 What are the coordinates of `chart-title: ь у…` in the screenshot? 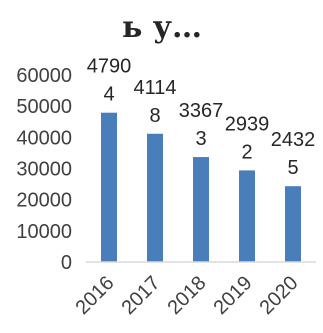 It's located at (162, 27).